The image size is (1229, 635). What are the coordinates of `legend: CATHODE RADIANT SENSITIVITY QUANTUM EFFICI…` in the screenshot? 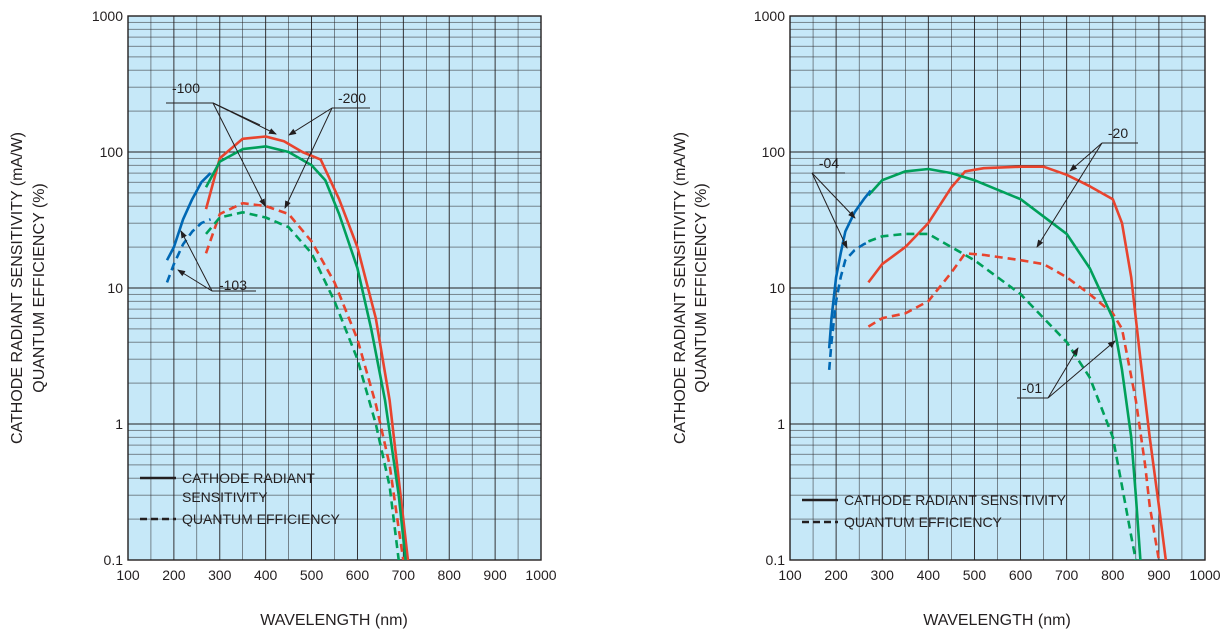 It's located at (240, 498).